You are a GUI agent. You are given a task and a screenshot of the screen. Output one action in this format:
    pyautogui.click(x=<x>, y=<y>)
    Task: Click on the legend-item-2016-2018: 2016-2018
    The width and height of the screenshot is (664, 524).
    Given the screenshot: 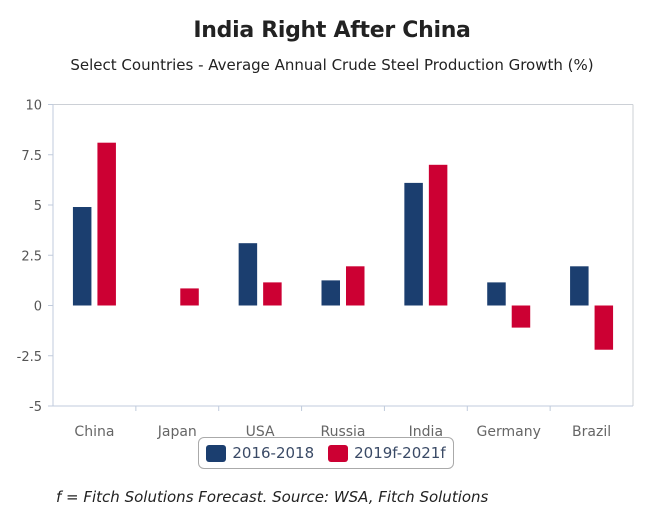 What is the action you would take?
    pyautogui.click(x=260, y=453)
    